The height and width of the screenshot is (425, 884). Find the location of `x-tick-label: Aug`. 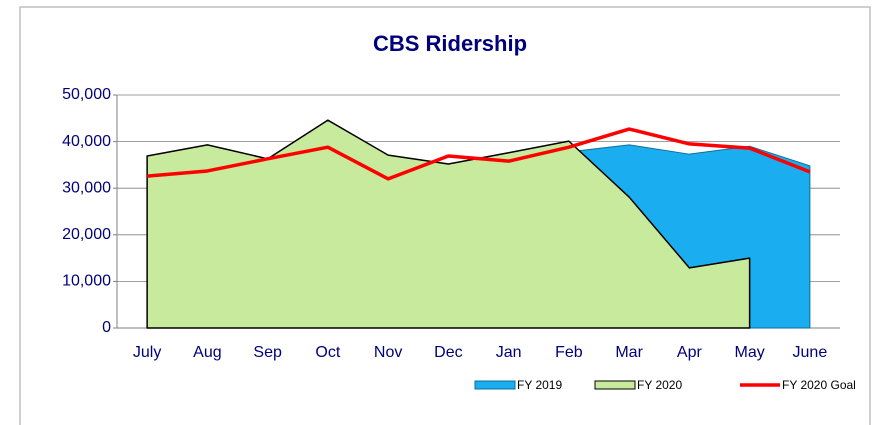

x-tick-label: Aug is located at coordinates (207, 352).